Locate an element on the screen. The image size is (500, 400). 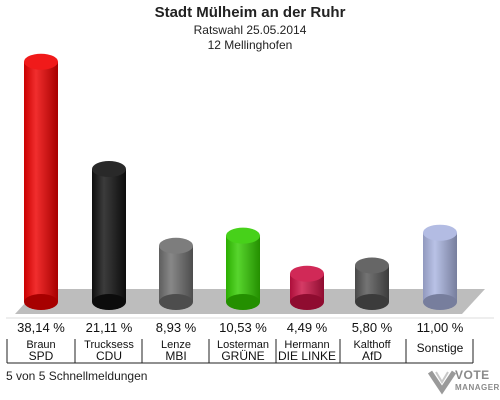
bar-afd is located at coordinates (372, 283).